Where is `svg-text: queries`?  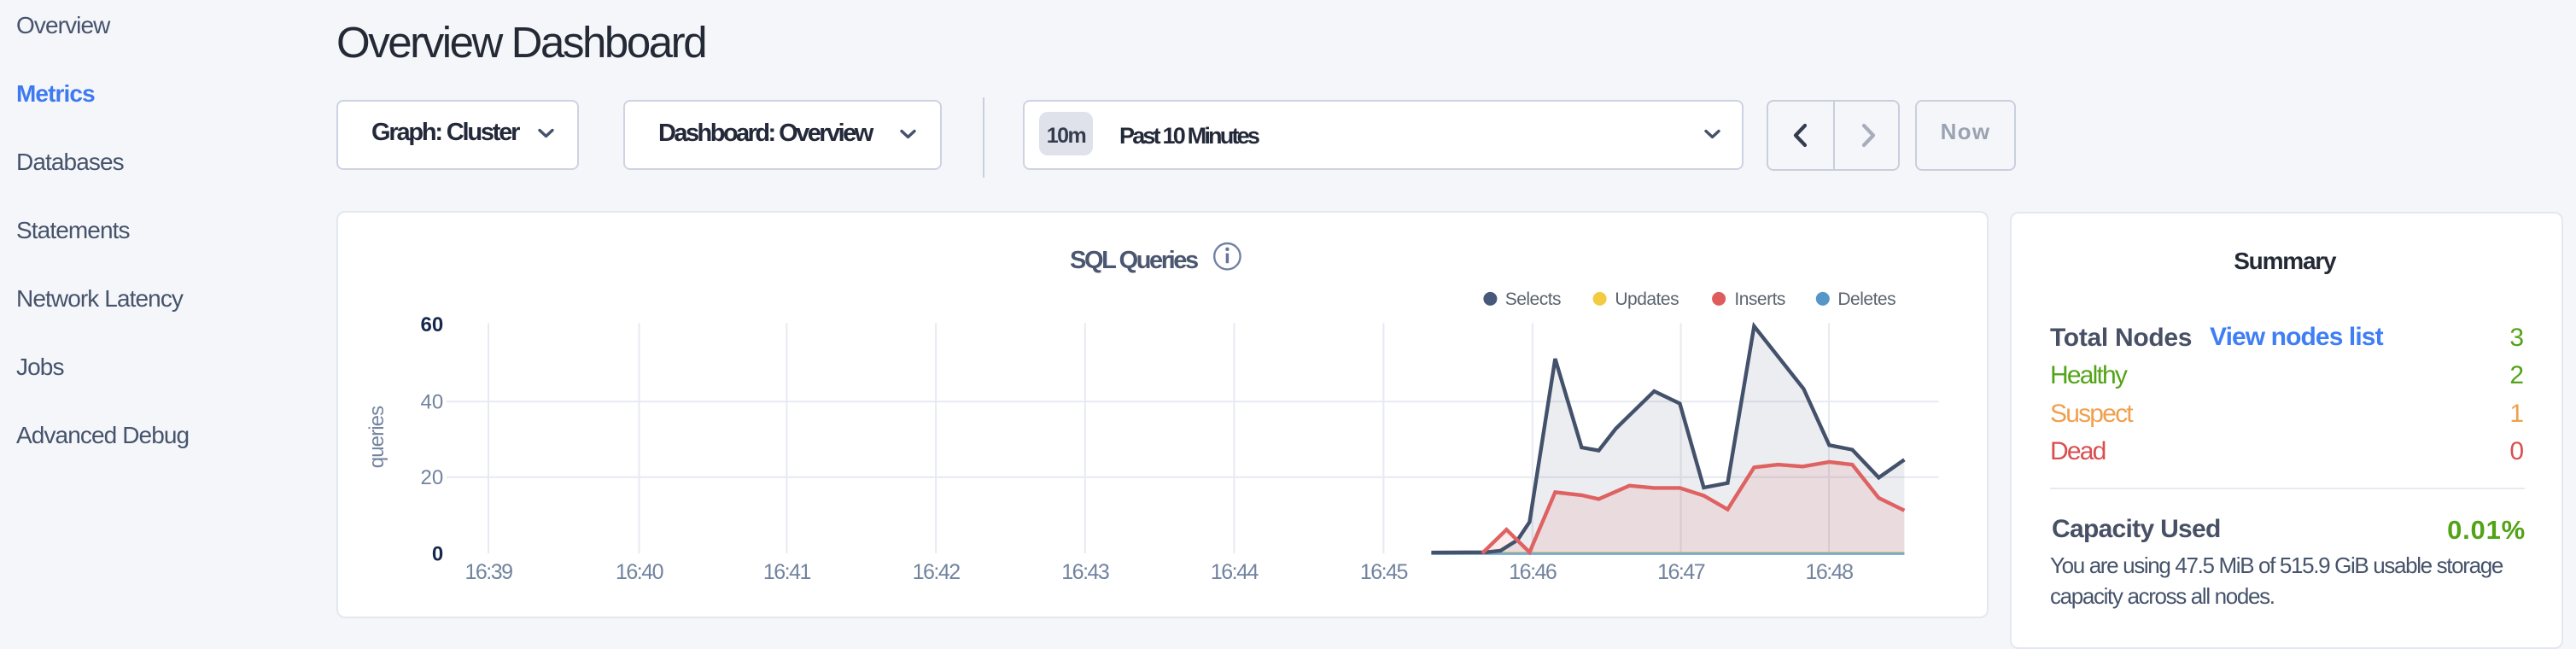
svg-text: queries is located at coordinates (376, 437).